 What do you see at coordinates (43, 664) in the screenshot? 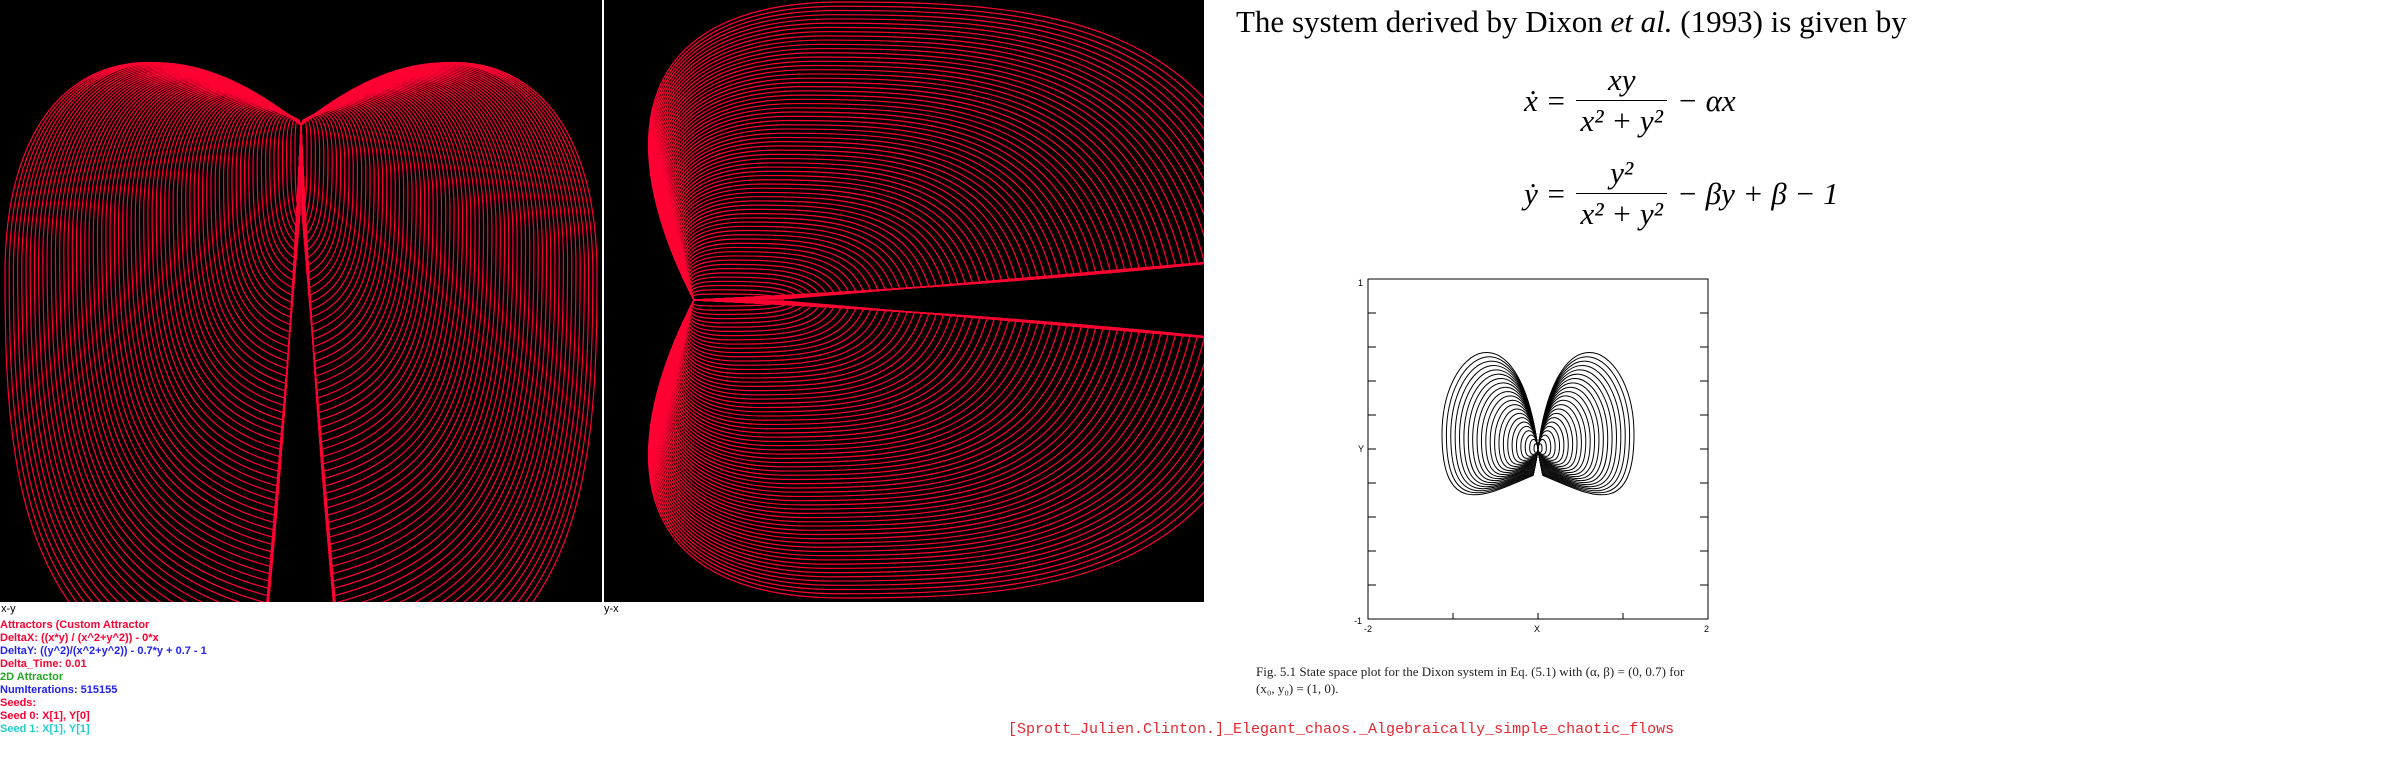
I see `info-delta-time: Delta_Time: 0.01` at bounding box center [43, 664].